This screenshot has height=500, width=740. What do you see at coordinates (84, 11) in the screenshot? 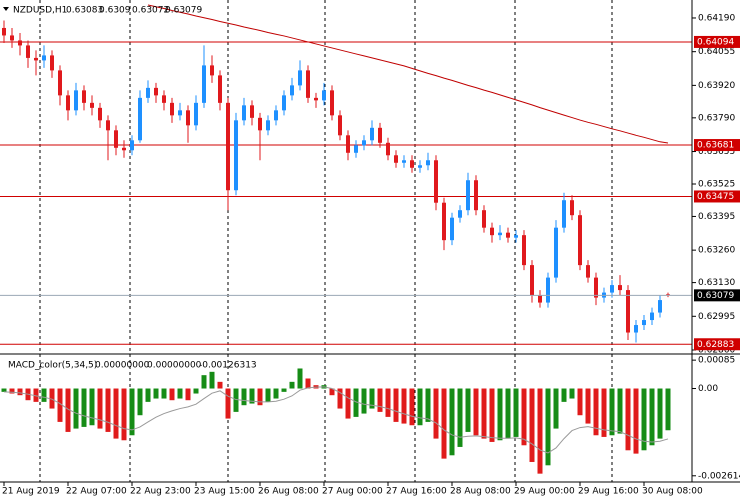
I see `ohlc-open: 0.63083` at bounding box center [84, 11].